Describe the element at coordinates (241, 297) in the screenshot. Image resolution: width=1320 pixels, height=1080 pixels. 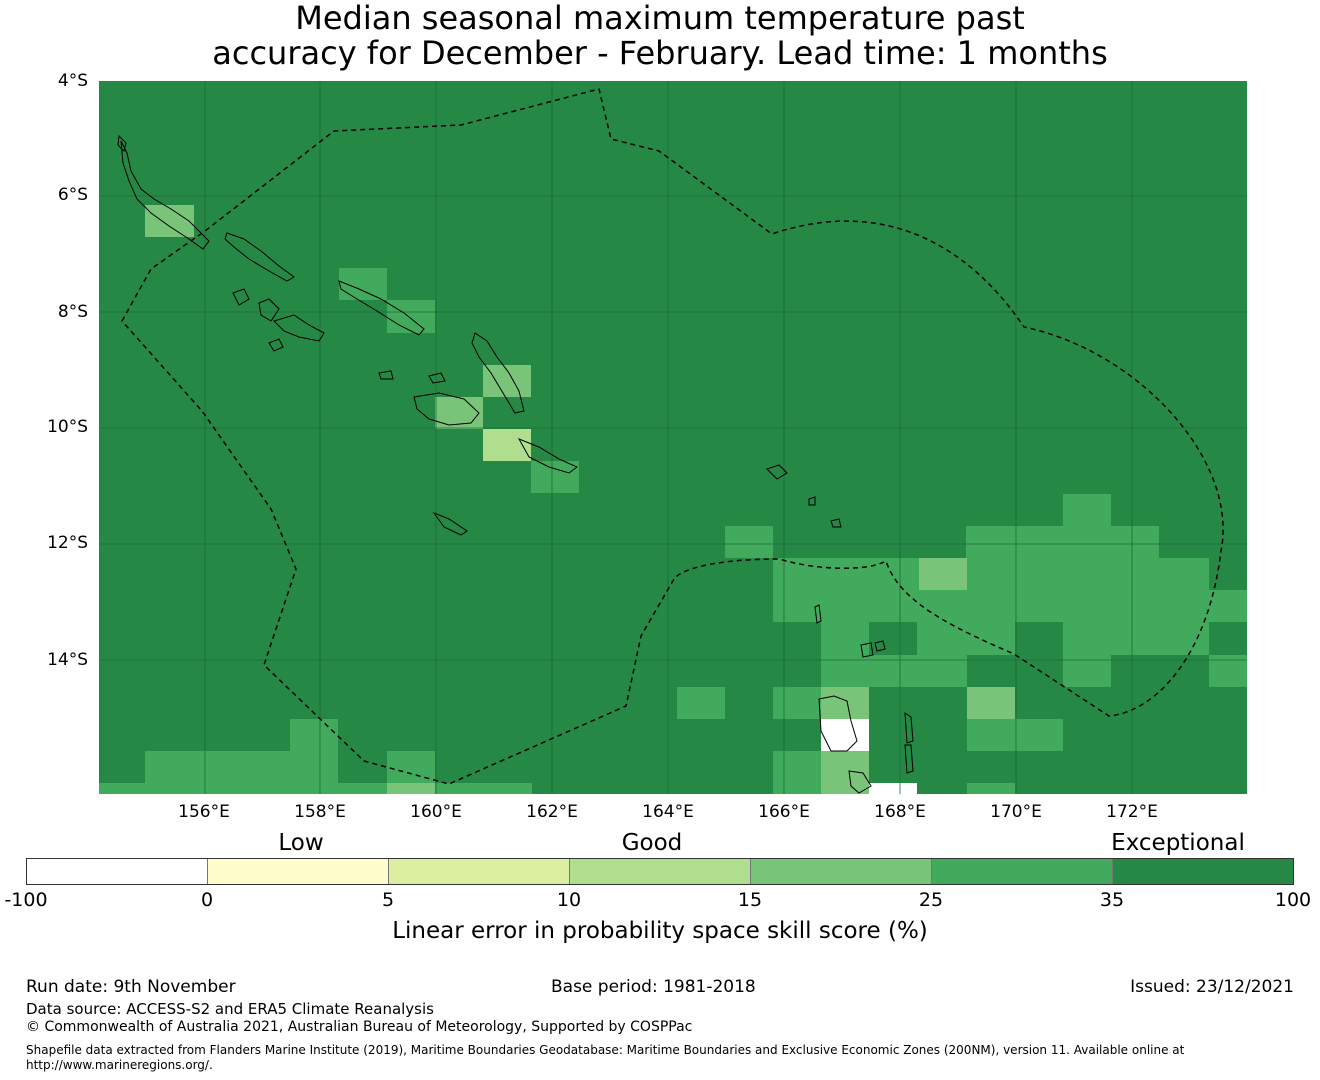
I see `coast-vella` at that location.